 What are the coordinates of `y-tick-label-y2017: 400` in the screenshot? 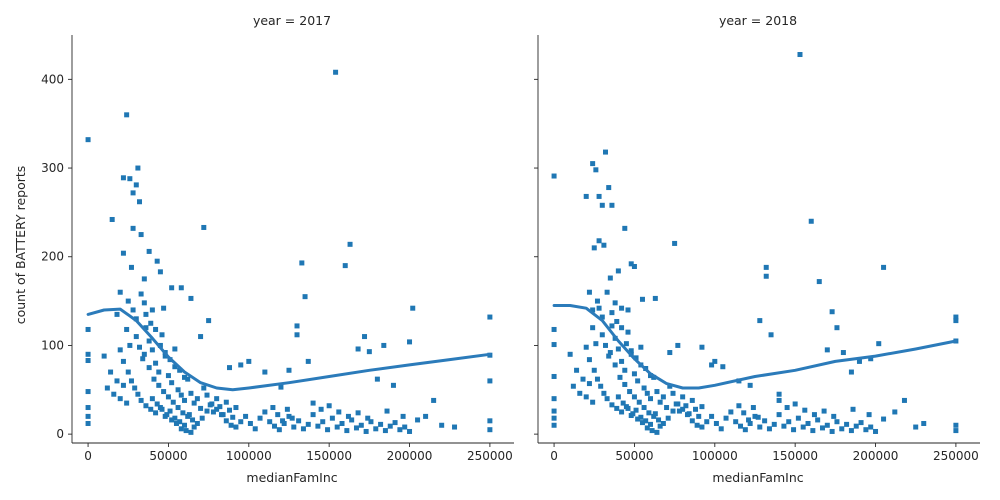 It's located at (52, 79).